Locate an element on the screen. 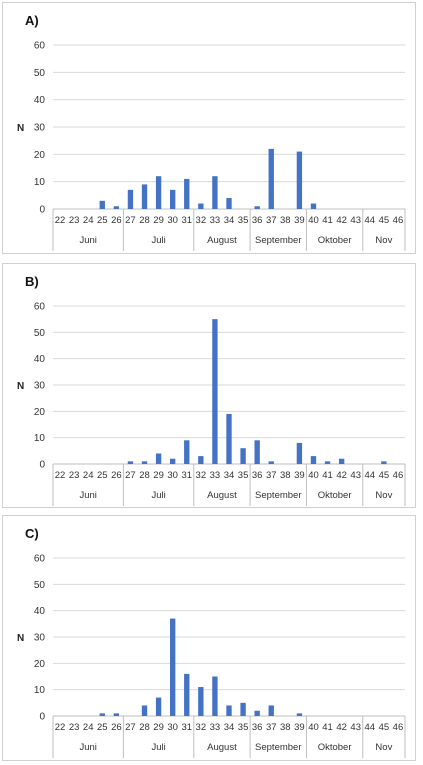 This screenshot has width=423, height=765. x-tick-label: 28 is located at coordinates (144, 727).